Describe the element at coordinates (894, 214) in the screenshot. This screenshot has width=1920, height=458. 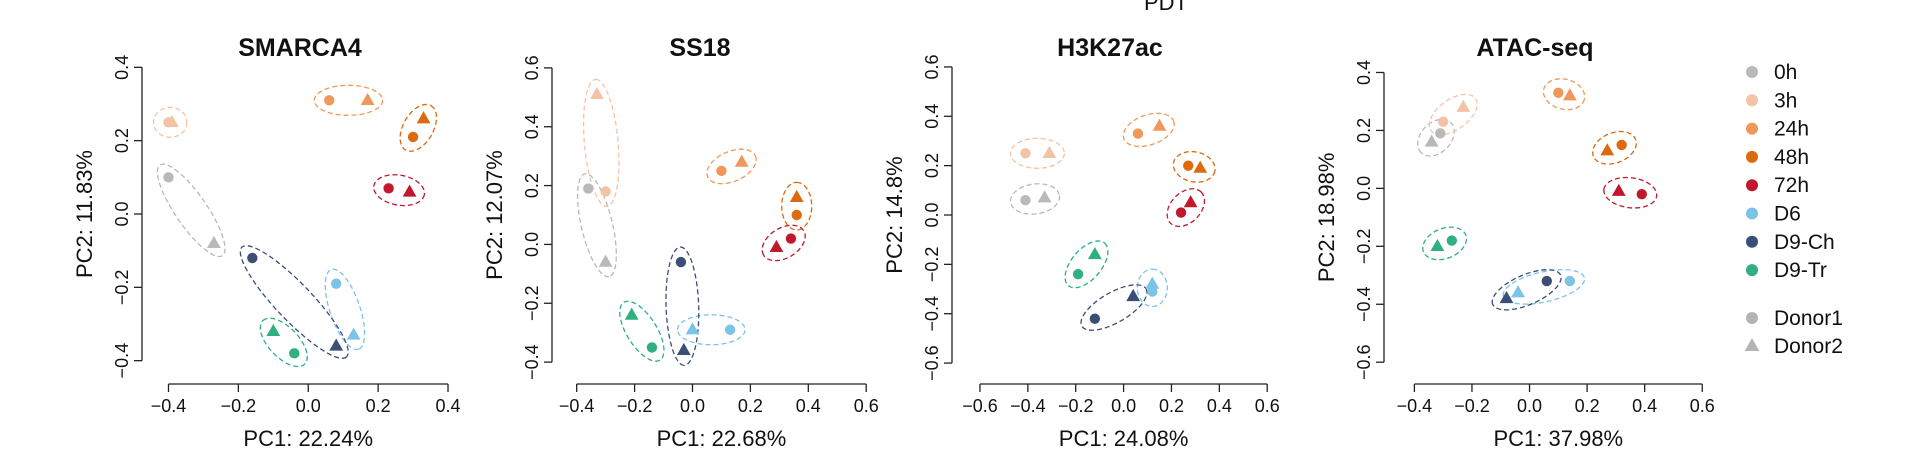
I see `y-axis-label: PC2: 14.8%` at that location.